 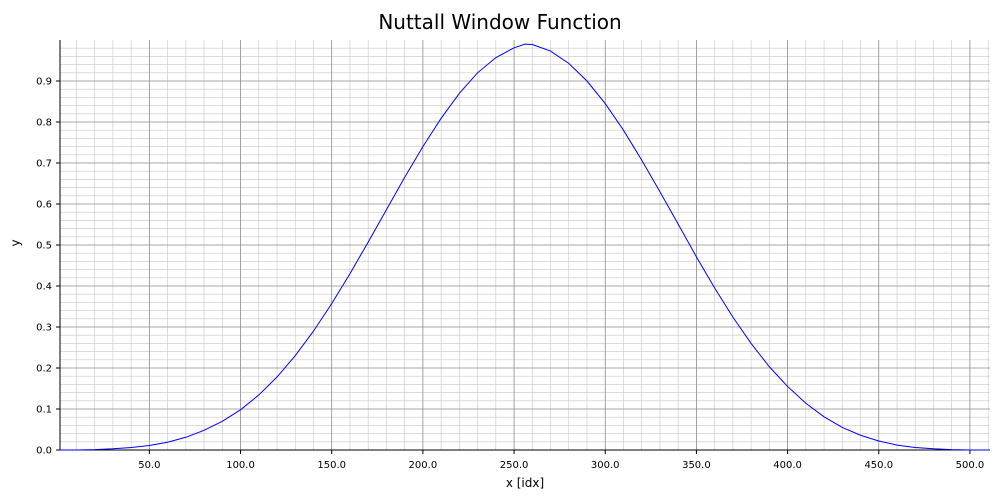 What do you see at coordinates (331, 465) in the screenshot?
I see `x-tick-label: 150.0` at bounding box center [331, 465].